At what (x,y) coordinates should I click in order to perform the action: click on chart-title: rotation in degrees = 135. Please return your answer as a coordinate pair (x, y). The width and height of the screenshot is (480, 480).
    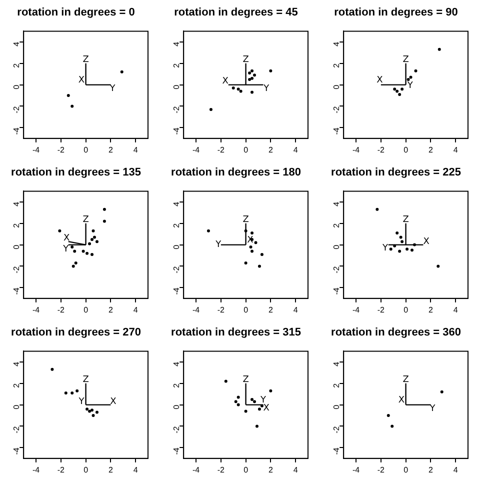
    Looking at the image, I should click on (76, 172).